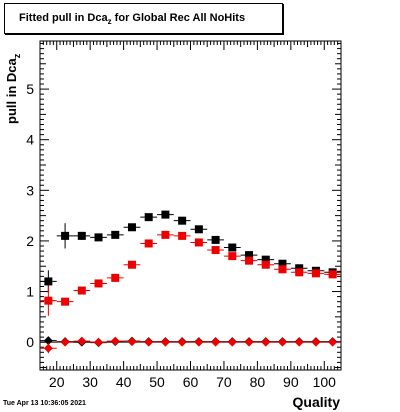 The width and height of the screenshot is (400, 412). Describe the element at coordinates (30, 140) in the screenshot. I see `y-tick-label: 4` at that location.